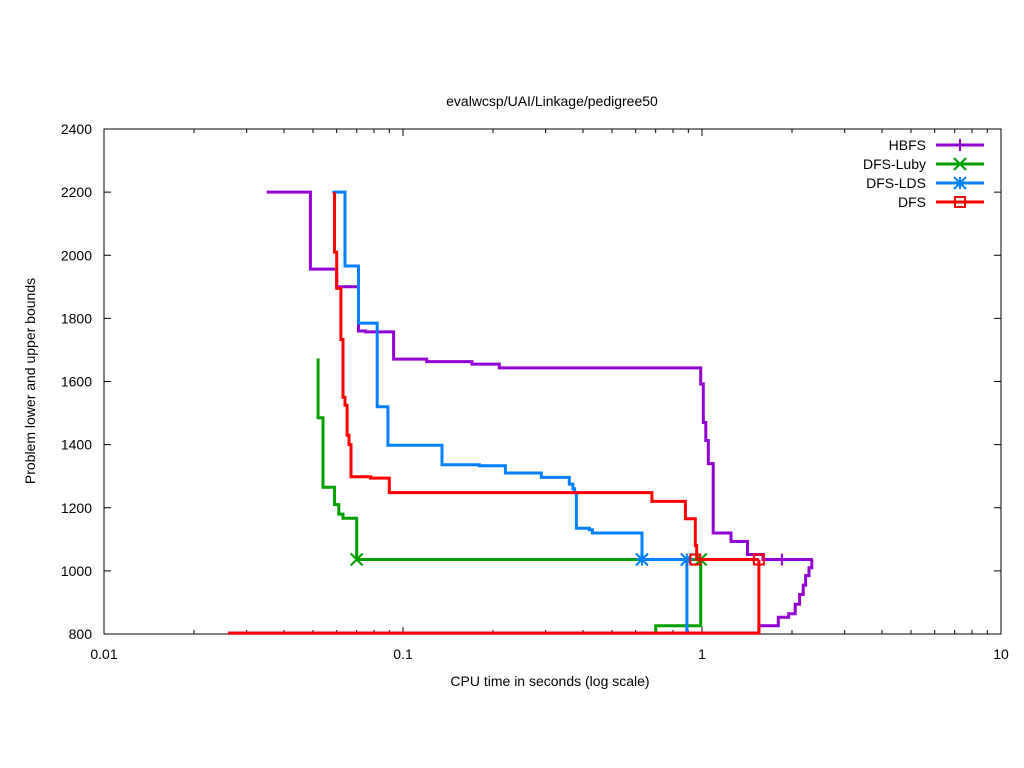  I want to click on series-dfs-luby-lower-bound-line, so click(678, 596).